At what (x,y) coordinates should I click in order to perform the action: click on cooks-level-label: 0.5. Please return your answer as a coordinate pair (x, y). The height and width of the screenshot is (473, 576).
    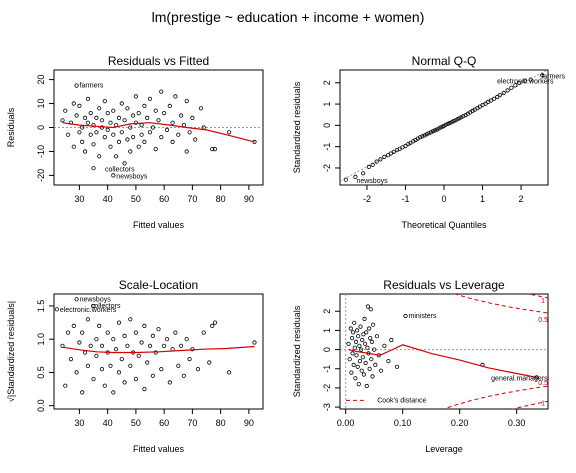
    Looking at the image, I should click on (543, 383).